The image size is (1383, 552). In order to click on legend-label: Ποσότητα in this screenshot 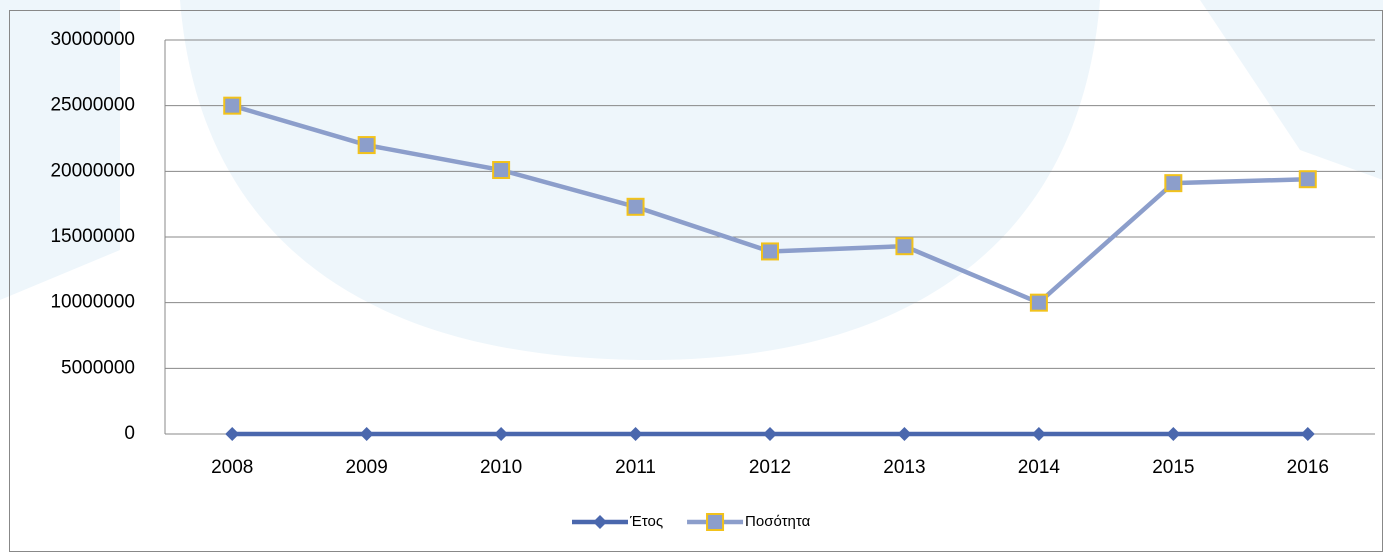, I will do `click(778, 521)`.